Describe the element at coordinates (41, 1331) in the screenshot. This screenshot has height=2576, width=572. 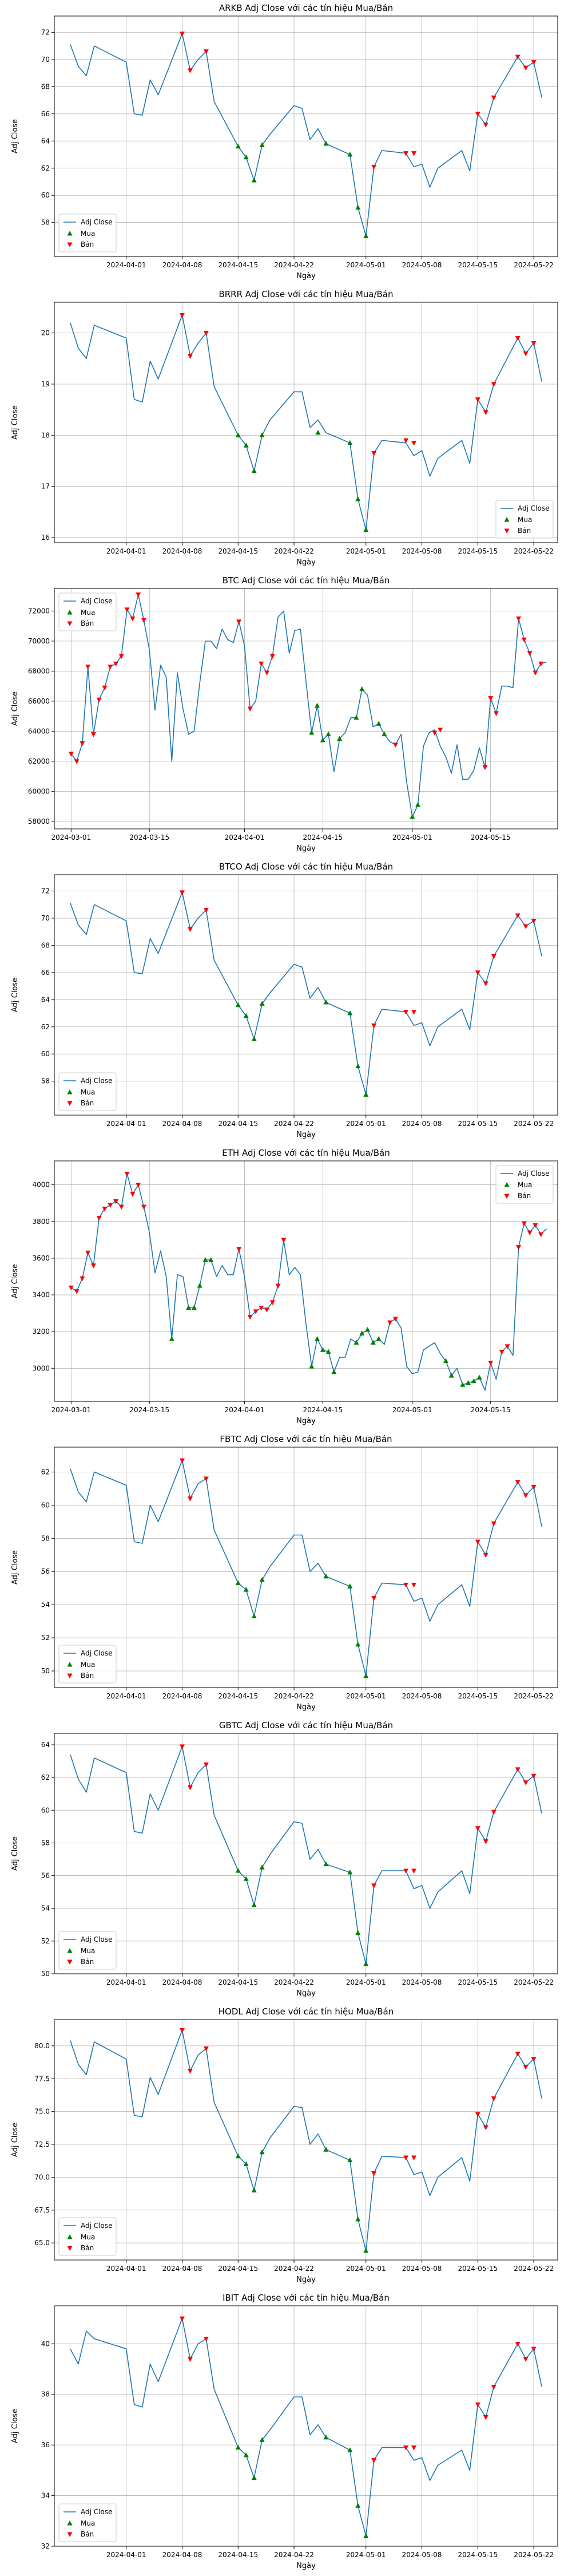
I see `y-tick-label: 3200` at that location.